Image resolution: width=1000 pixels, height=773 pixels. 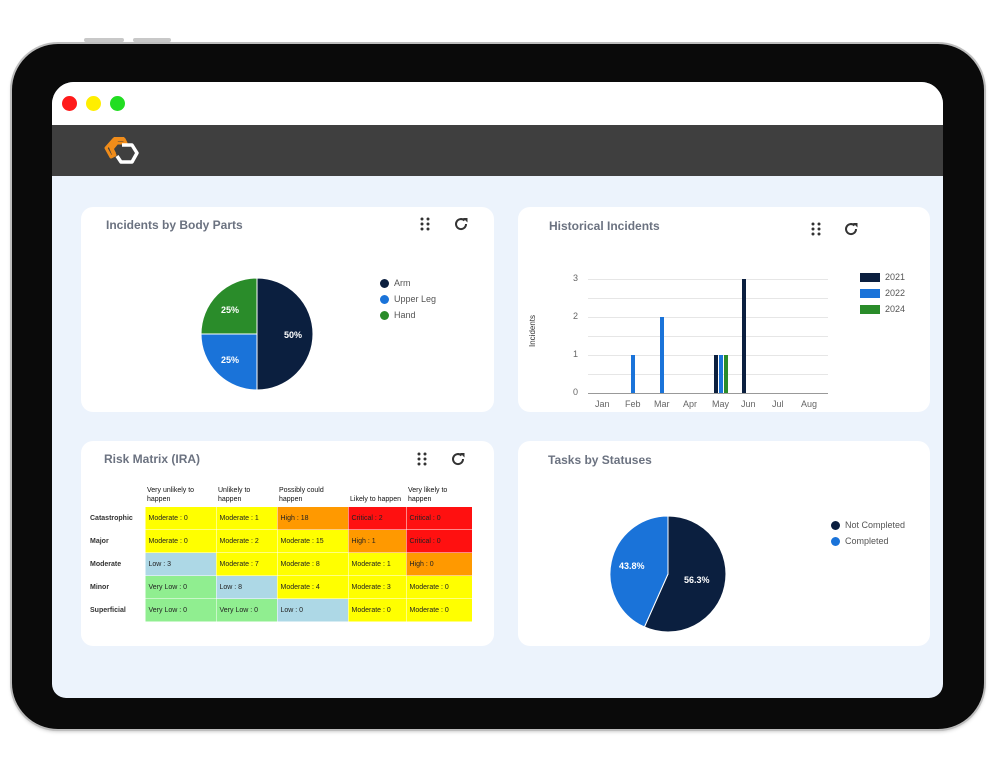 What do you see at coordinates (108, 610) in the screenshot?
I see `row-header: Superficial` at bounding box center [108, 610].